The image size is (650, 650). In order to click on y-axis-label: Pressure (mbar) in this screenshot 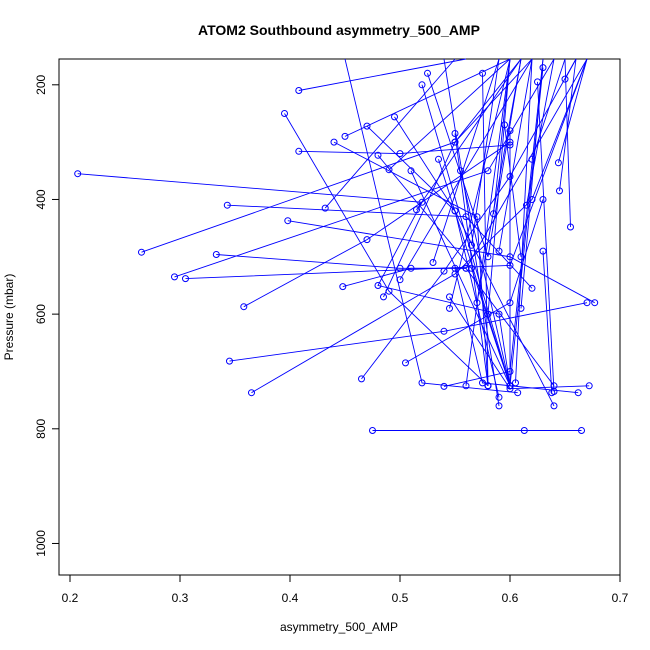, I will do `click(9, 317)`.